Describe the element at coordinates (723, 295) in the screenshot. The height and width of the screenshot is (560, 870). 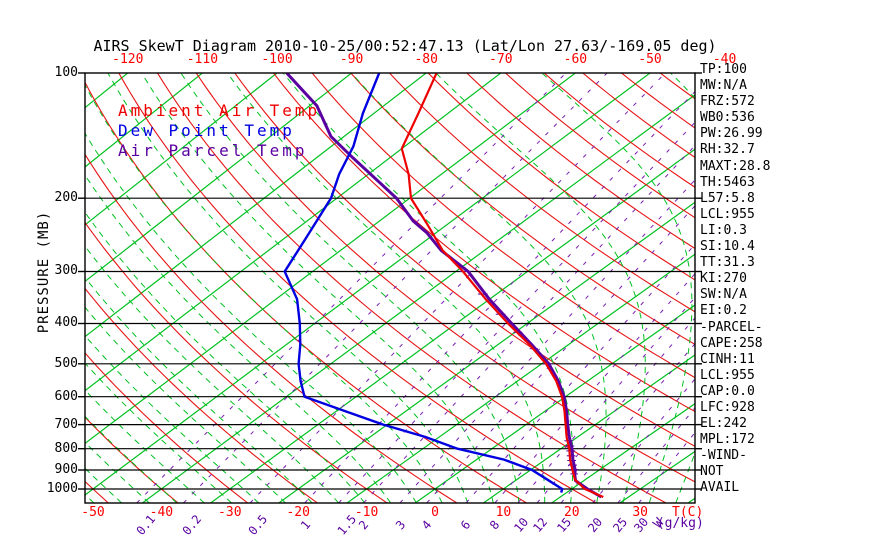
I see `index-line: SW:N/A` at that location.